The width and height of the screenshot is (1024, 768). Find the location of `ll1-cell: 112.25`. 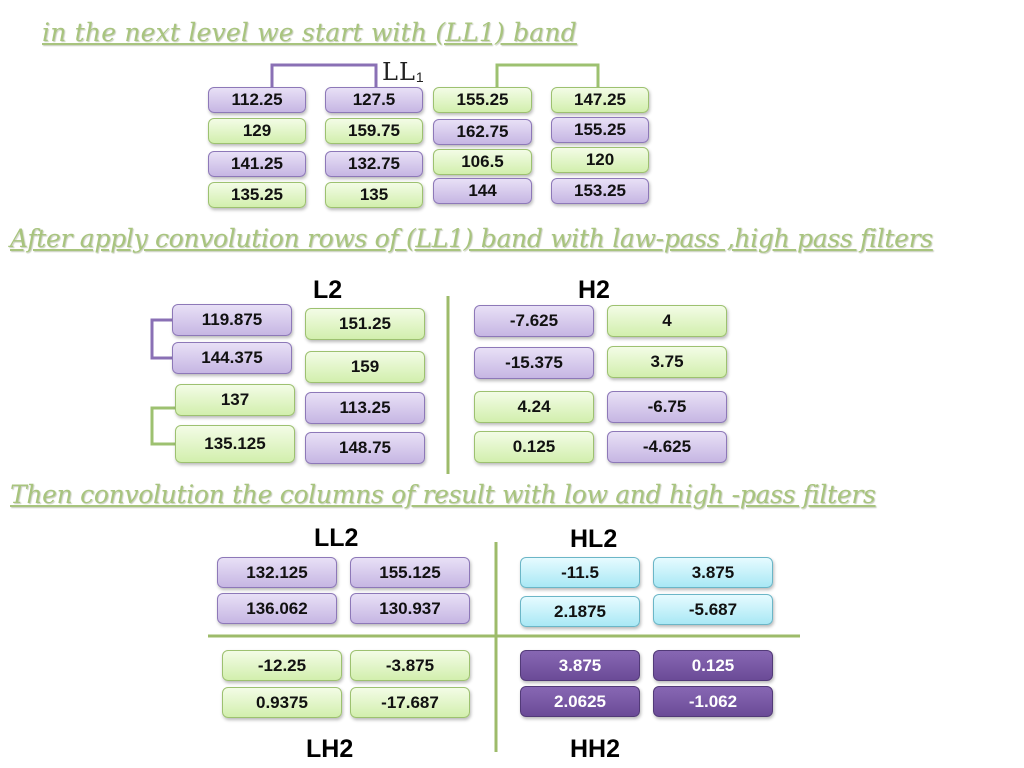

ll1-cell: 112.25 is located at coordinates (257, 100).